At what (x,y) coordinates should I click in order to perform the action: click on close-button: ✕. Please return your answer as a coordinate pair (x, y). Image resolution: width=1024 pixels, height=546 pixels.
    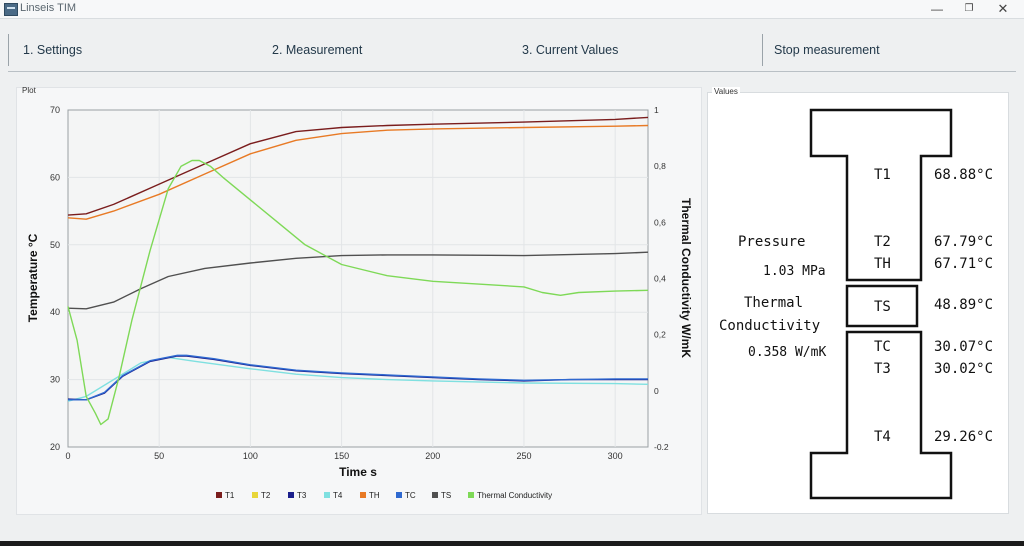
    Looking at the image, I should click on (1003, 8).